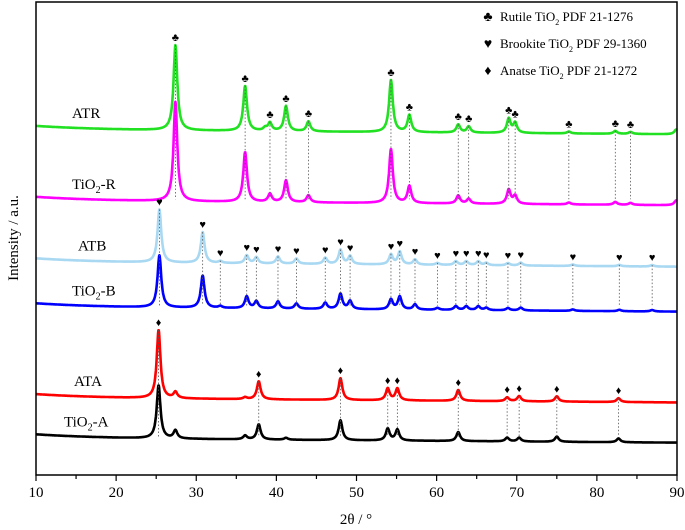 Image resolution: width=685 pixels, height=530 pixels. I want to click on legend-ref: PDF 29-1360, so click(610, 43).